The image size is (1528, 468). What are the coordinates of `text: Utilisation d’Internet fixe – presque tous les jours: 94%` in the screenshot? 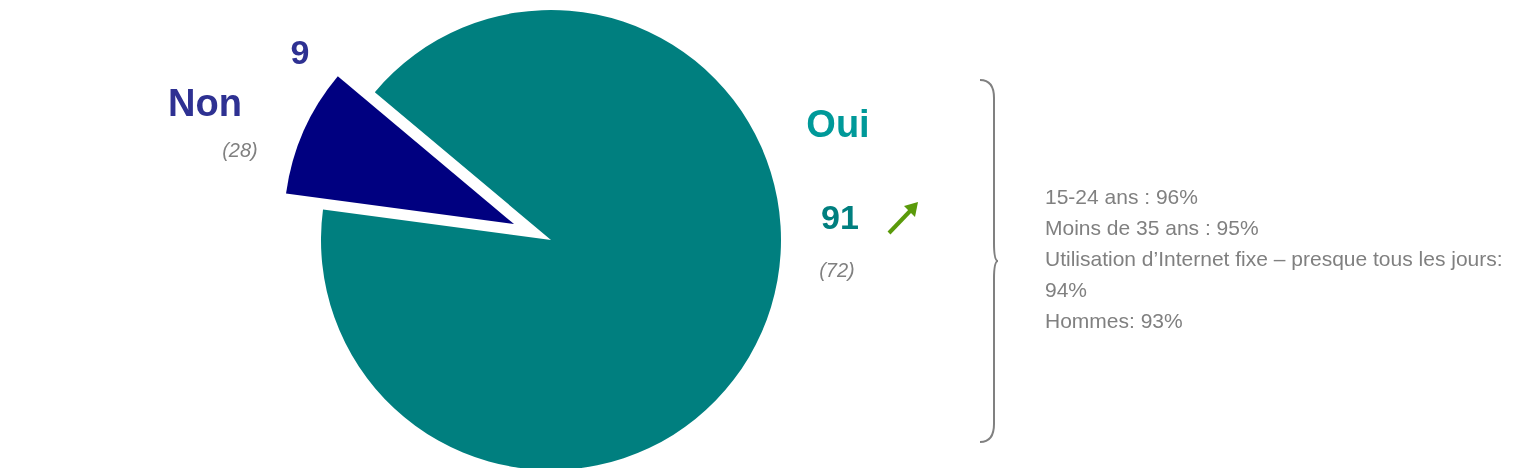 It's located at (1274, 274).